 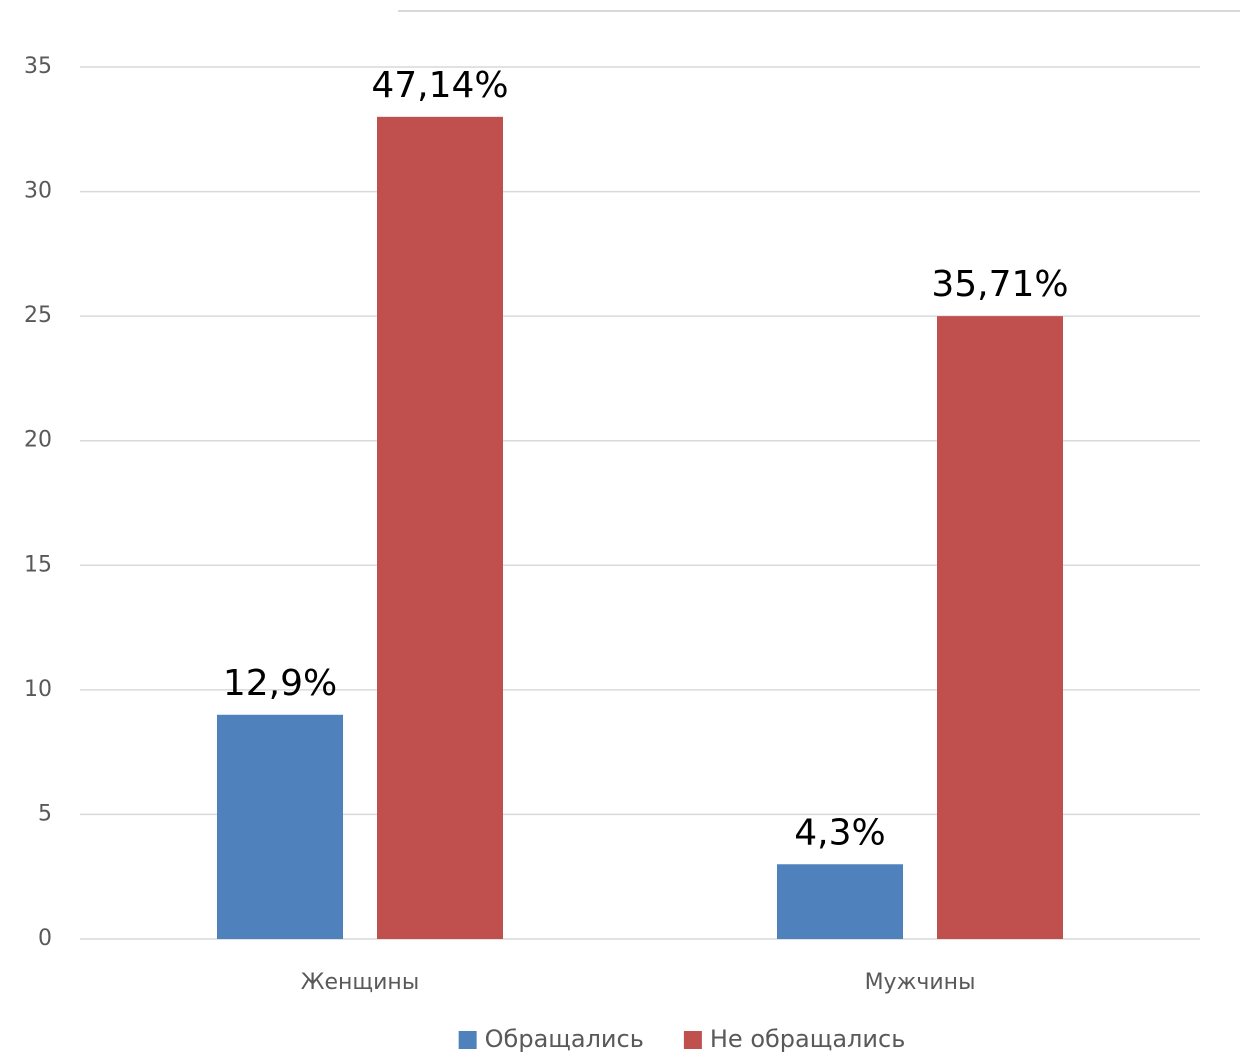 What do you see at coordinates (38, 66) in the screenshot?
I see `y-tick-label: 35` at bounding box center [38, 66].